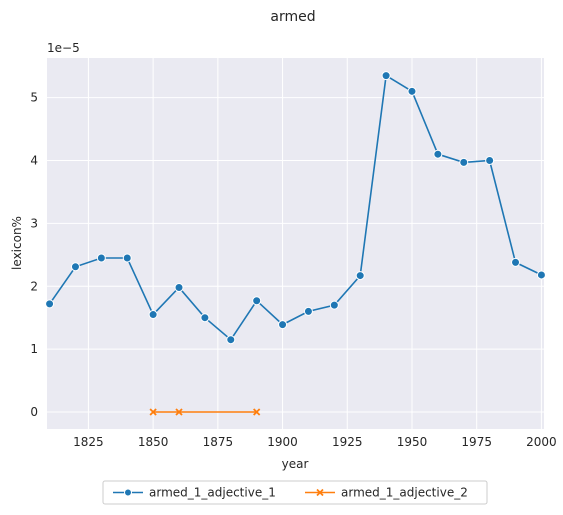  Describe the element at coordinates (315, 442) in the screenshot. I see `x-tick-labels: 1825 1850 1875 1900 1925 1950 1975 2000` at that location.